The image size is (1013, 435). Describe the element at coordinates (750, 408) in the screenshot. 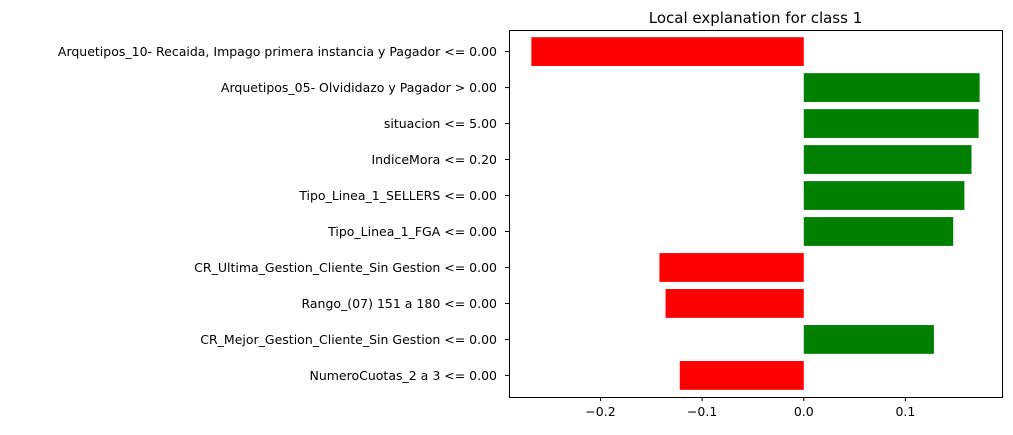

I see `x-ticks: −0.2 −0.1 0.0 0.1` at that location.